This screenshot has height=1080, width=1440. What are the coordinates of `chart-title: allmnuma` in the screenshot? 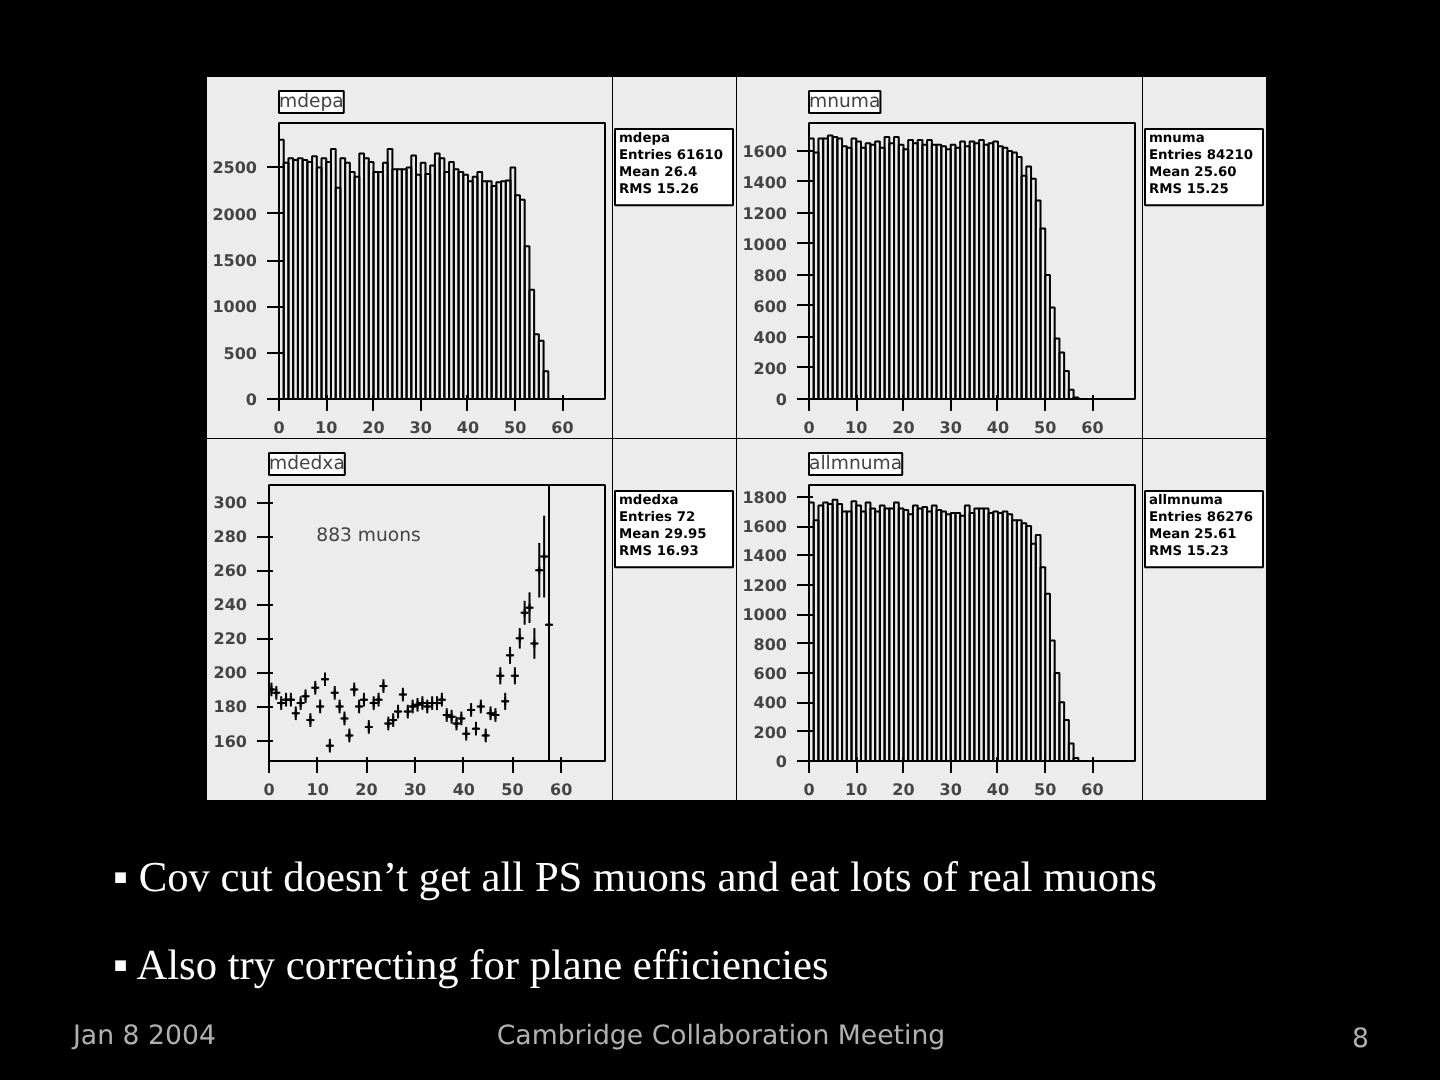 It's located at (856, 464).